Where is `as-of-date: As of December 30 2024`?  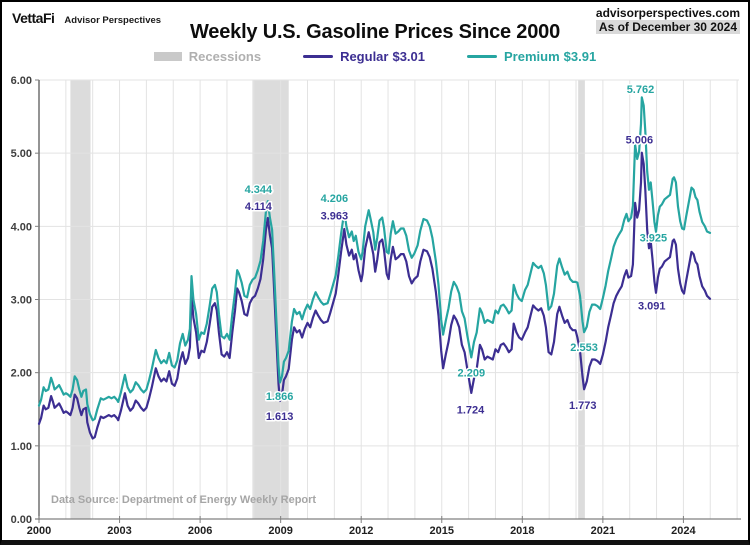 as-of-date: As of December 30 2024 is located at coordinates (667, 27).